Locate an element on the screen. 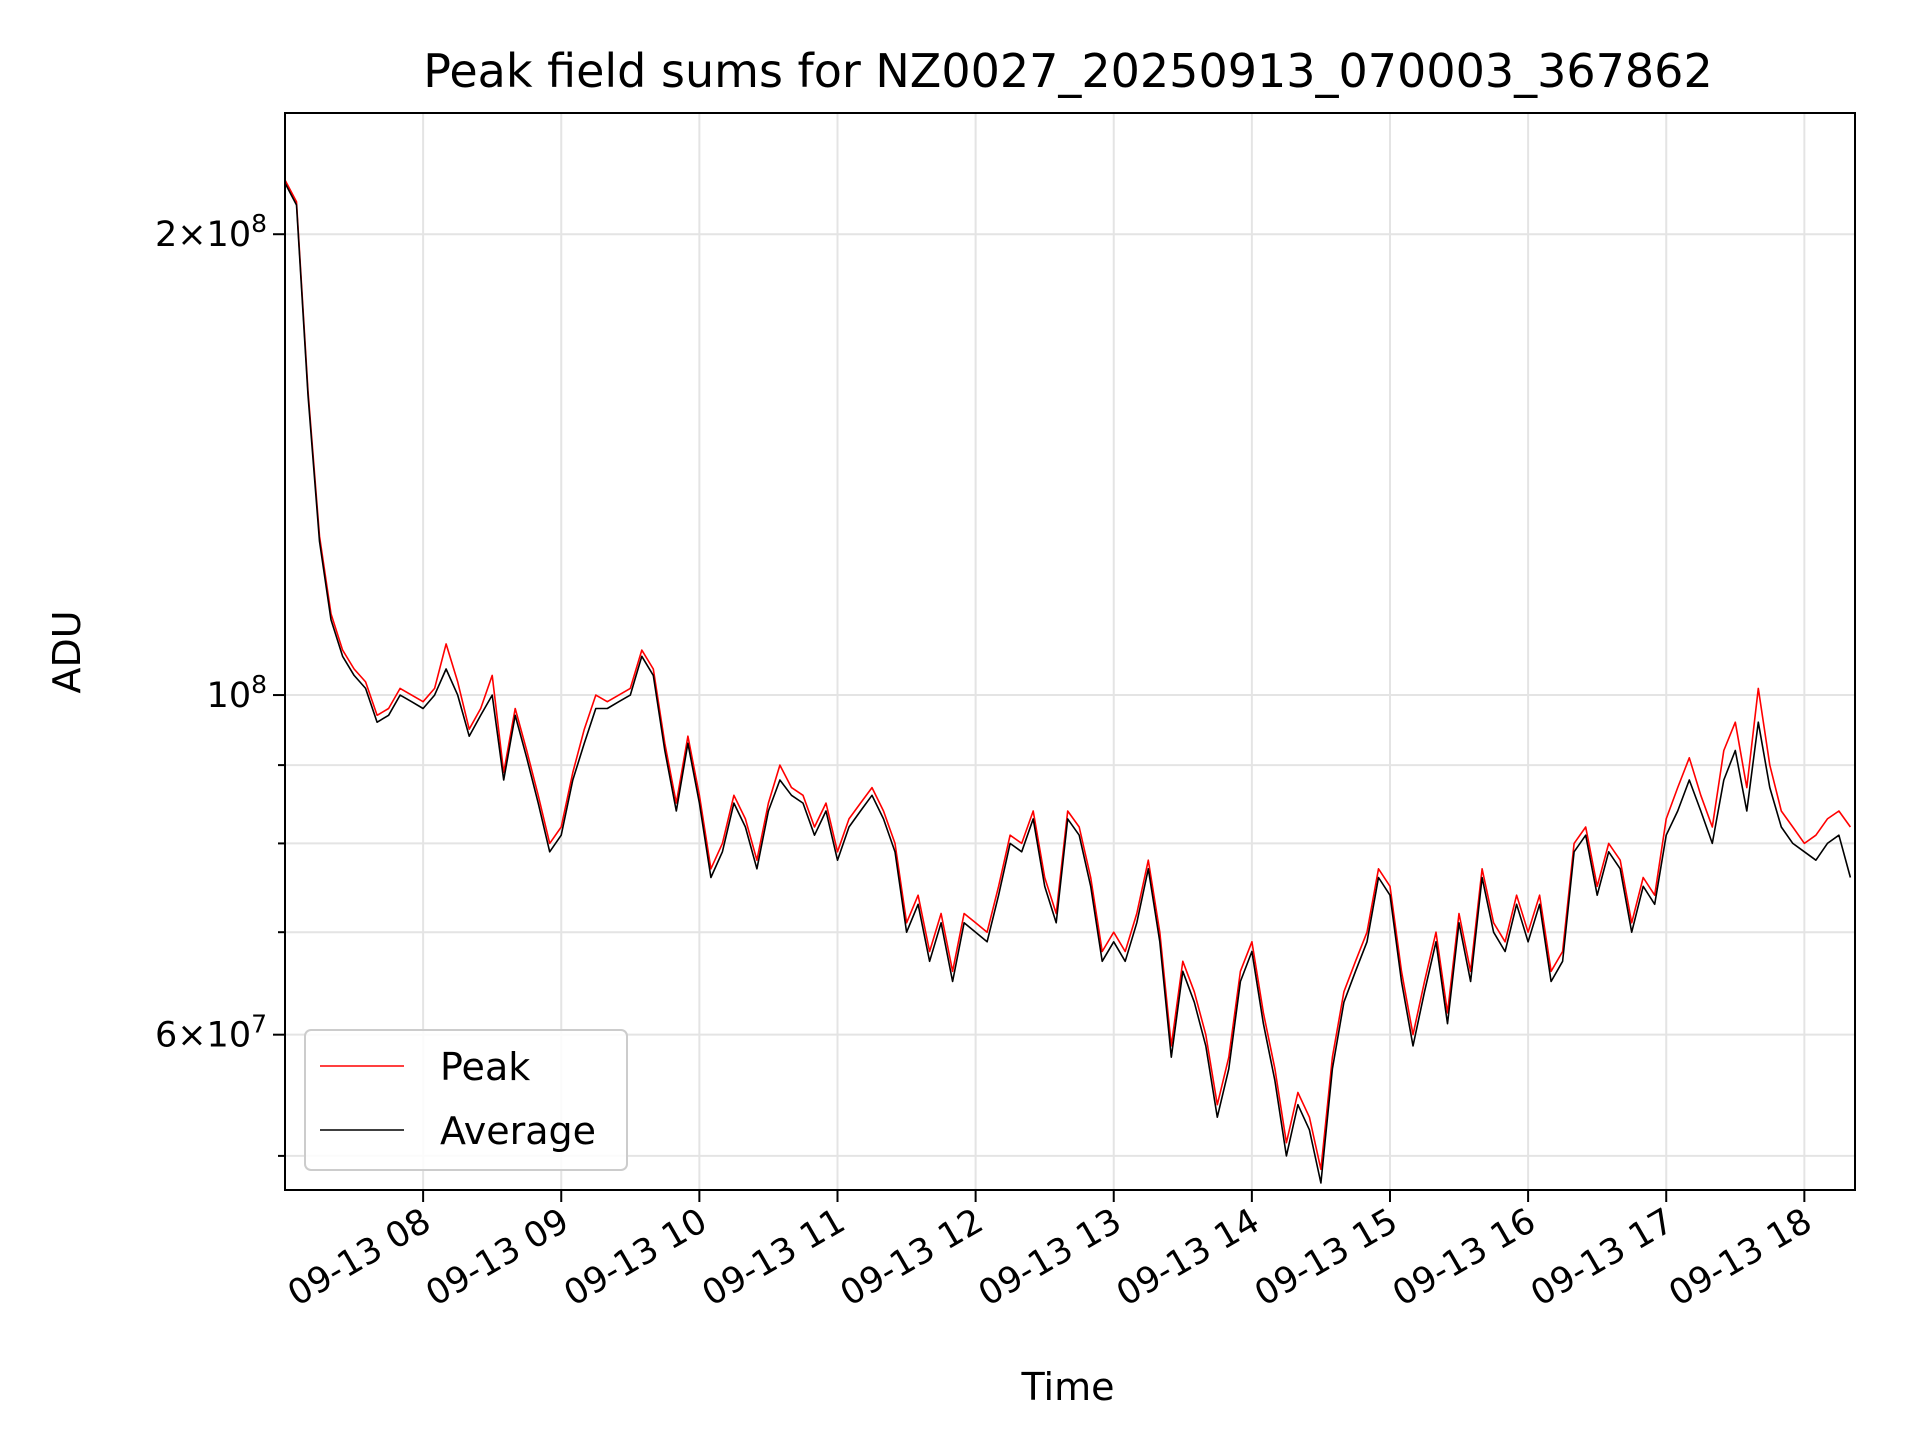 This screenshot has width=1920, height=1440. legend: Peak Average is located at coordinates (466, 1100).